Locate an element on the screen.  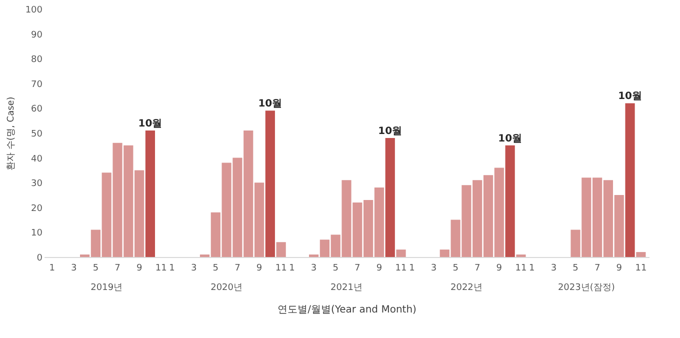
y-tick-label: 20 is located at coordinates (37, 209).